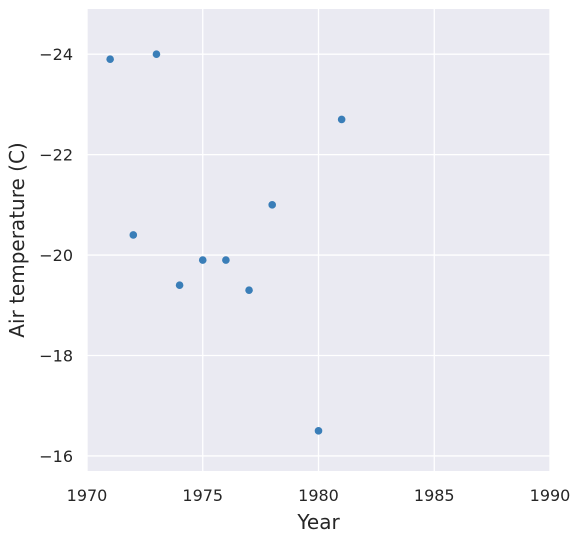 The image size is (582, 542). Describe the element at coordinates (318, 522) in the screenshot. I see `x-axis-label: Year` at that location.